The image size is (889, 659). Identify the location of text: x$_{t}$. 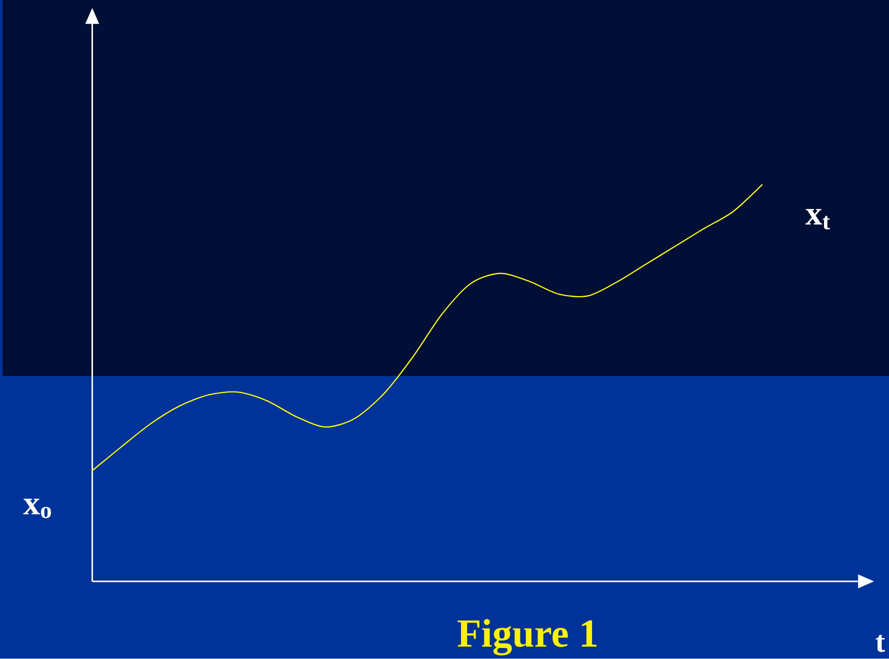
(817, 219).